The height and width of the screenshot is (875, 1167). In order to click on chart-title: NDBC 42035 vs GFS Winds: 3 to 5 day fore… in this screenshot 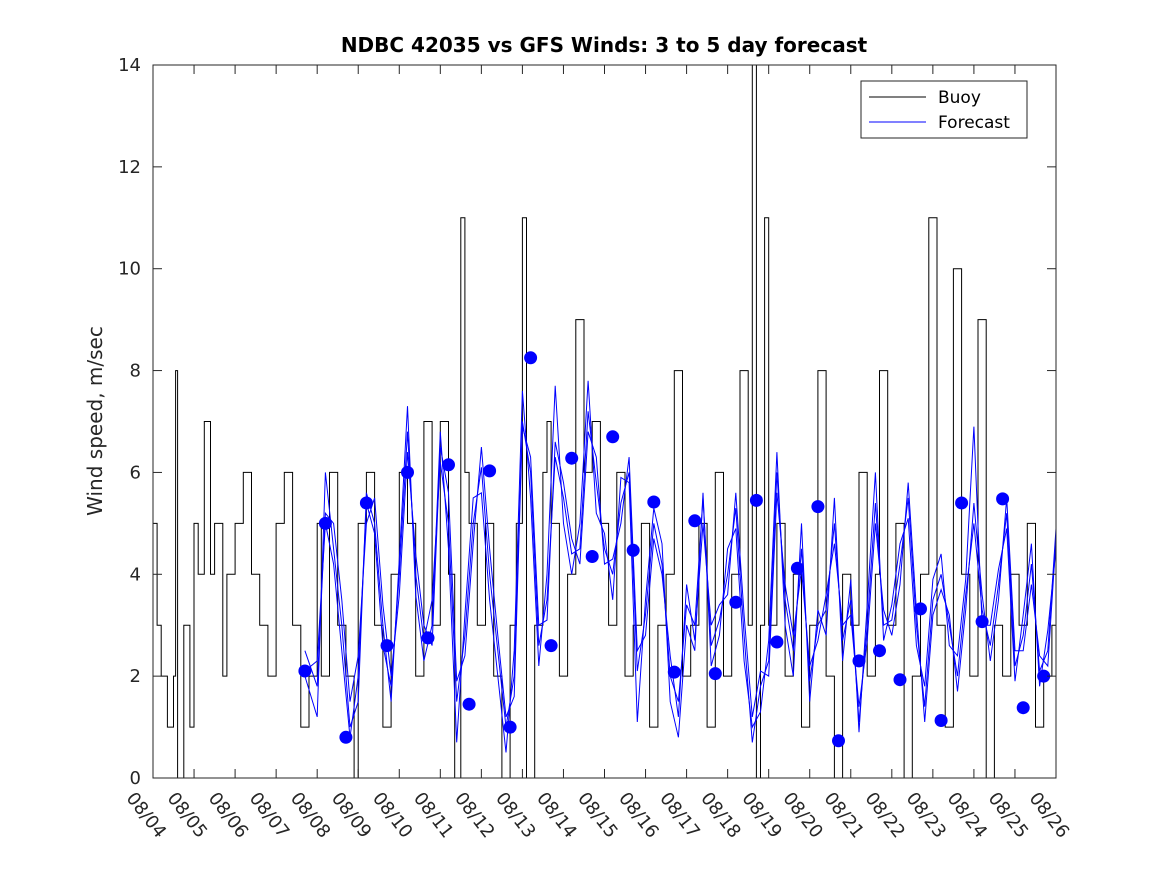, I will do `click(604, 45)`.